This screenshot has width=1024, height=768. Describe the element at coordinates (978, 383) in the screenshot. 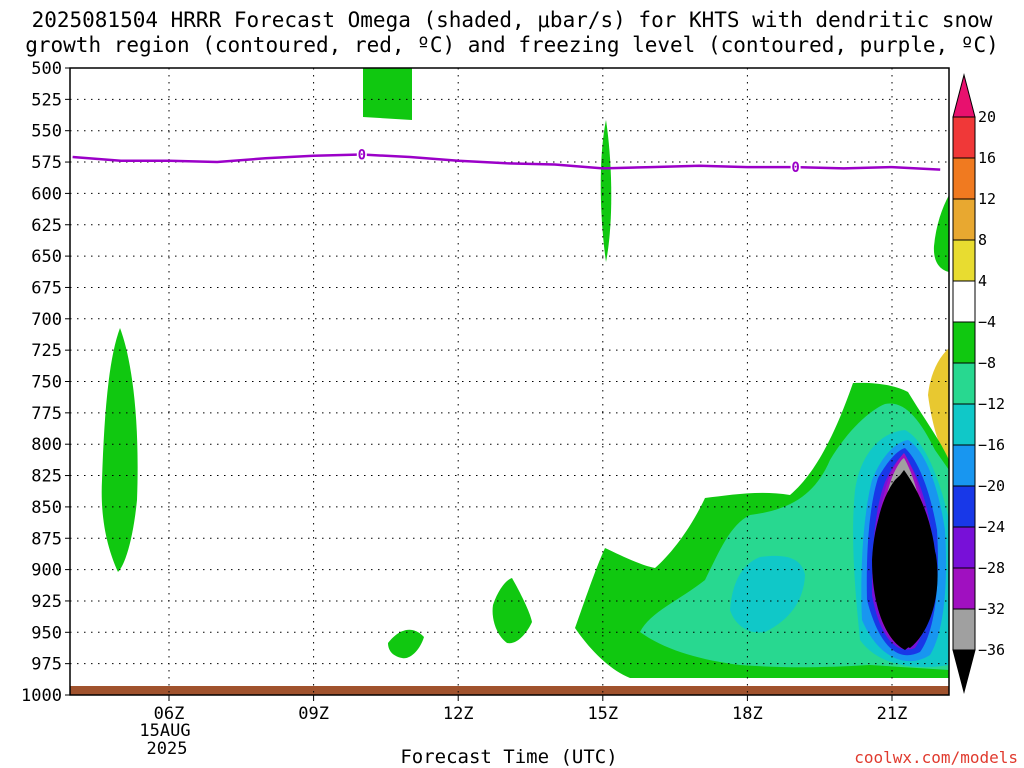

I see `colorbar: 20 16 12 8 4 −4 −8 −12 −16 −20 −24 −28 −32 −36` at that location.